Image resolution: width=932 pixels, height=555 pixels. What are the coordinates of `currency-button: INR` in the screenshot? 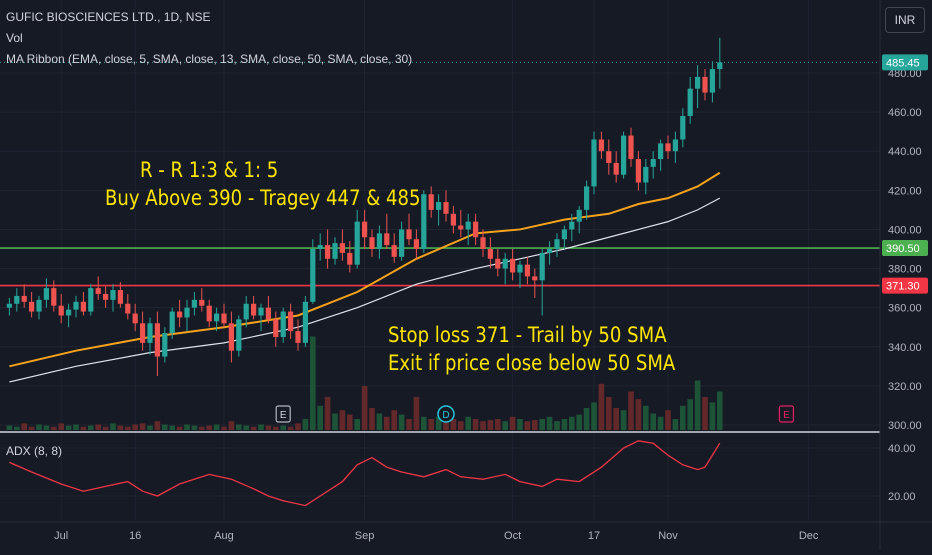 It's located at (905, 20).